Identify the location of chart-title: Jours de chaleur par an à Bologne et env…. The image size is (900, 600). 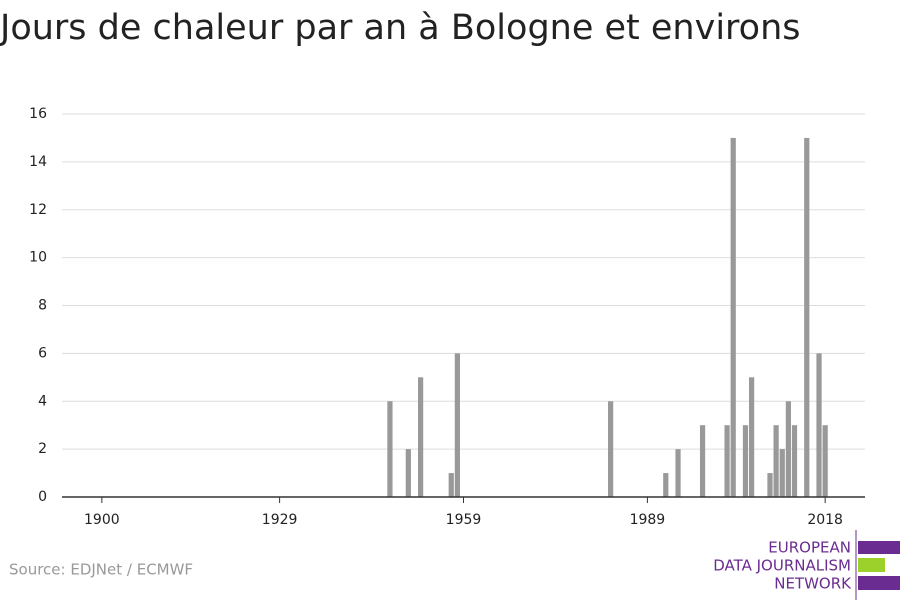
(400, 28).